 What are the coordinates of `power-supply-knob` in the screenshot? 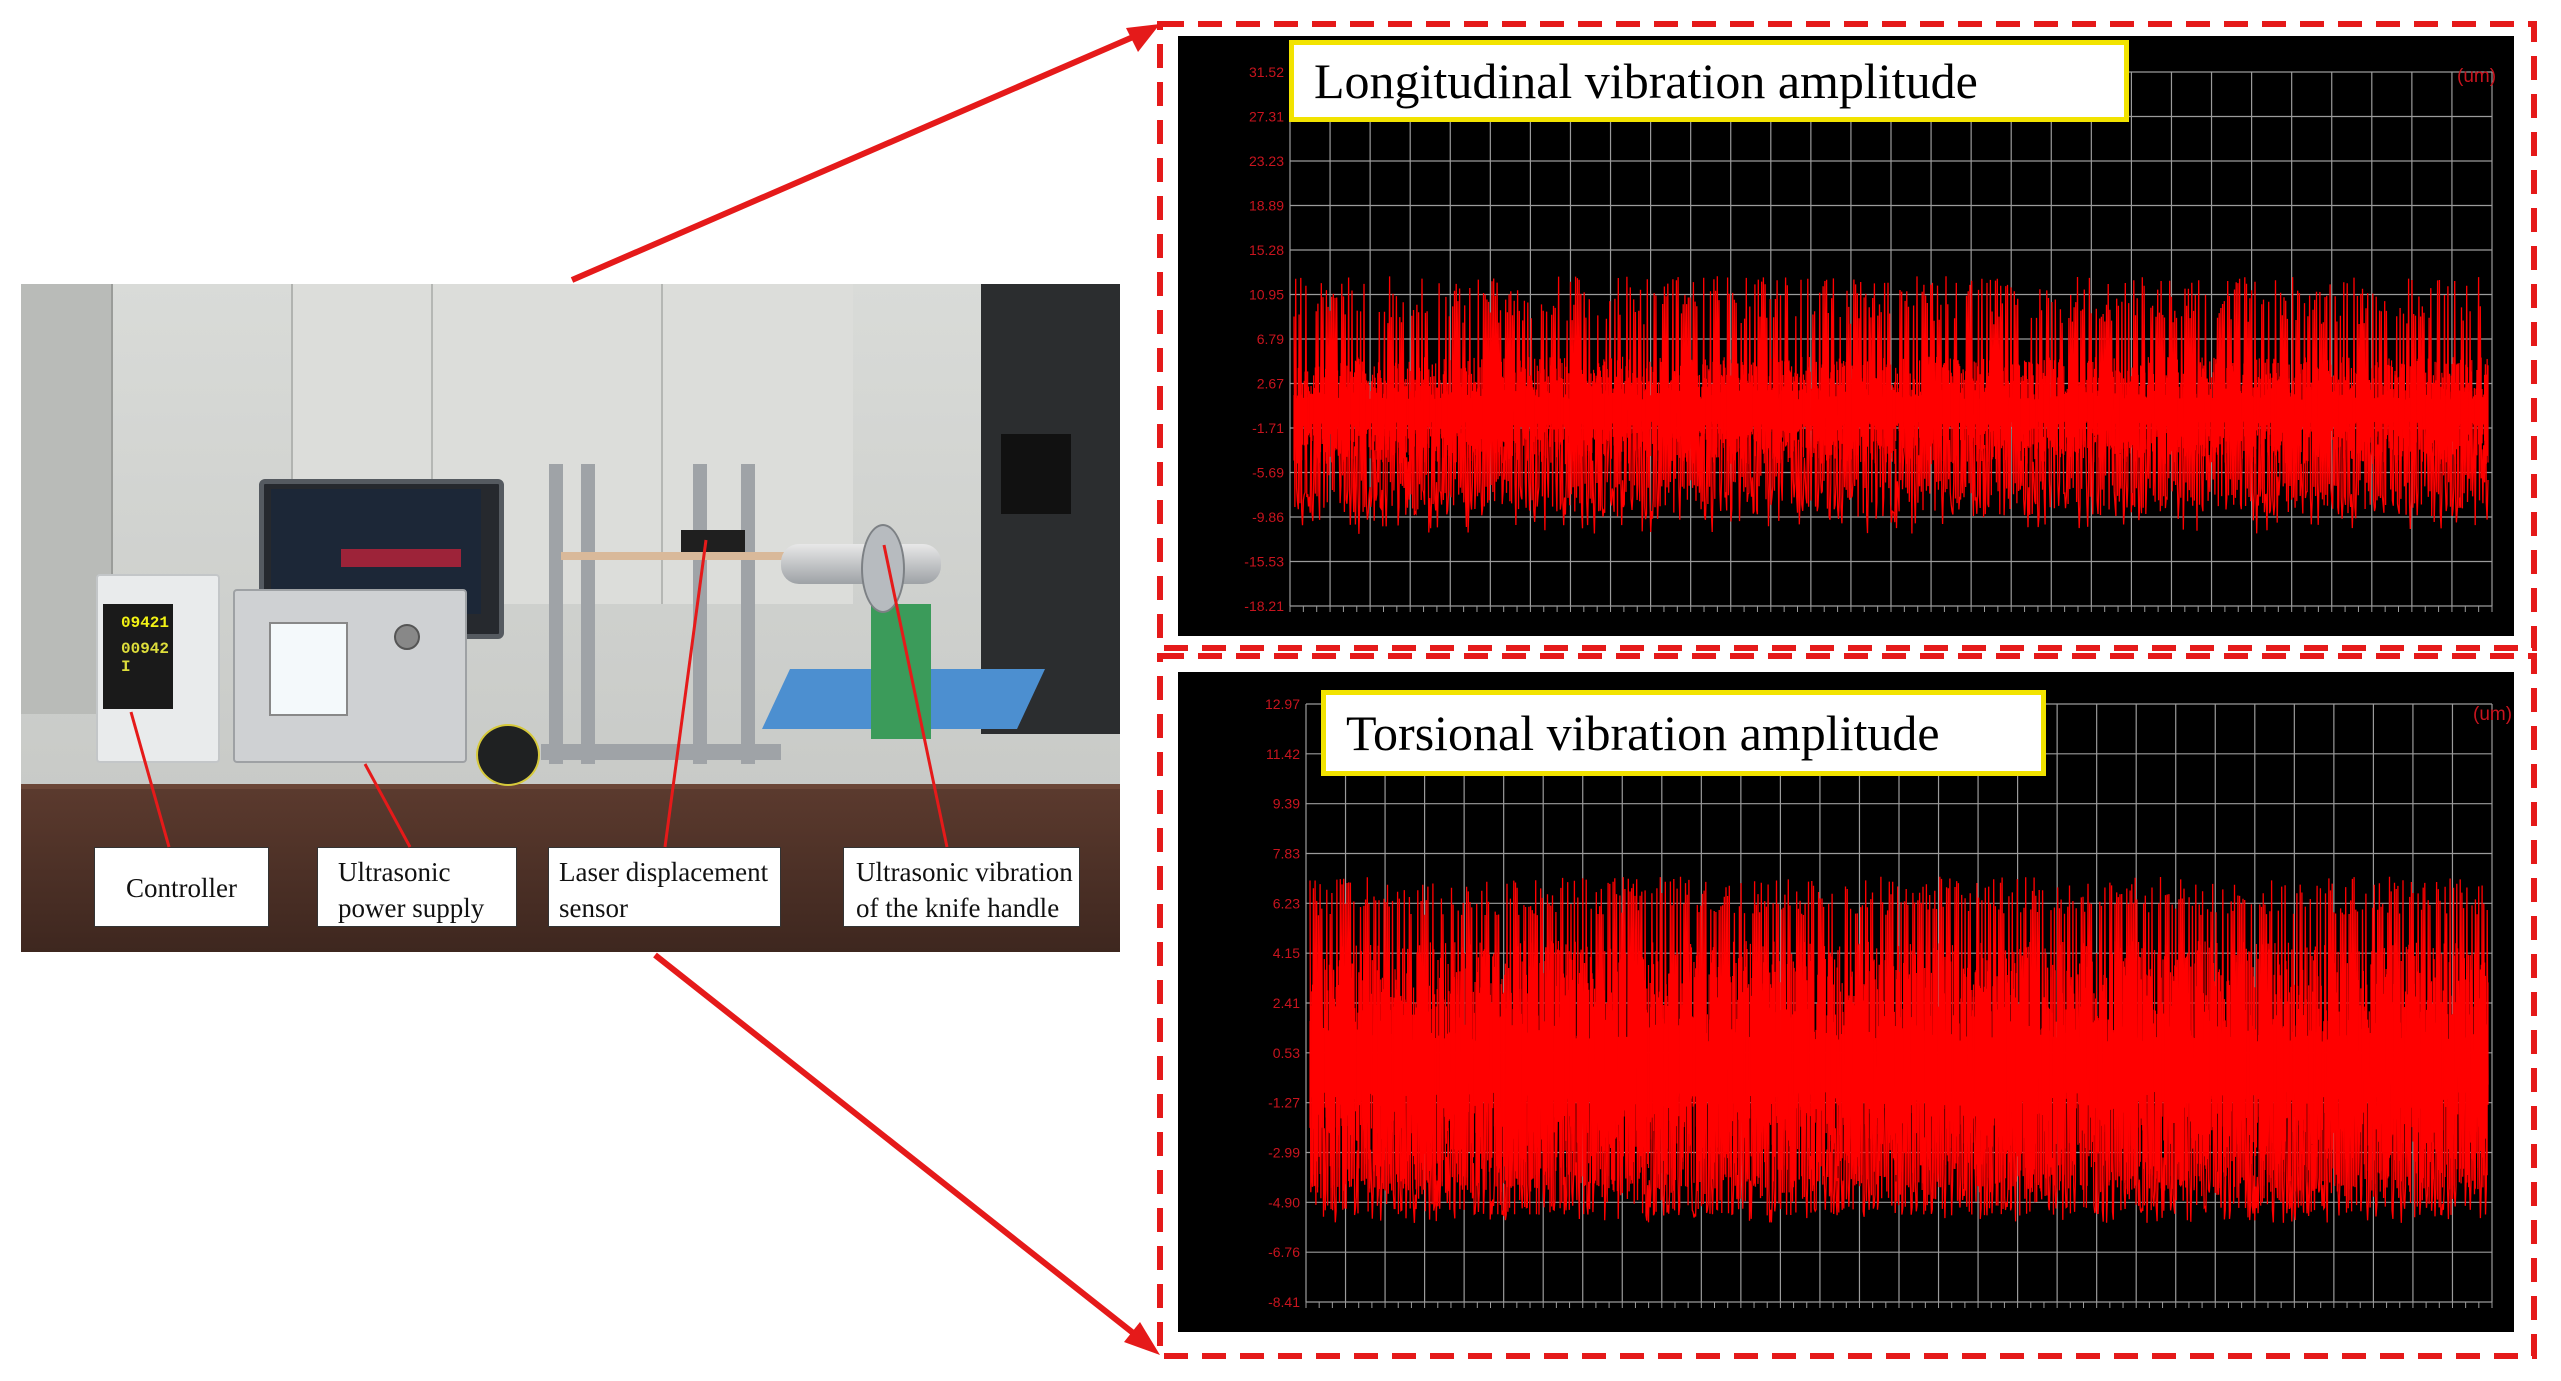 It's located at (407, 637).